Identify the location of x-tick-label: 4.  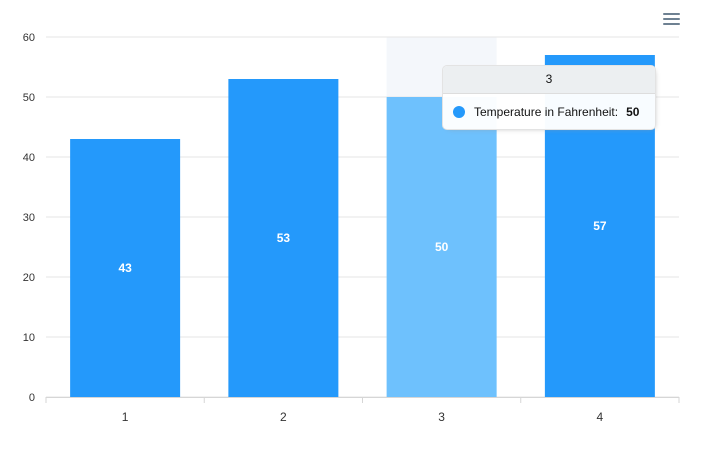
(600, 417).